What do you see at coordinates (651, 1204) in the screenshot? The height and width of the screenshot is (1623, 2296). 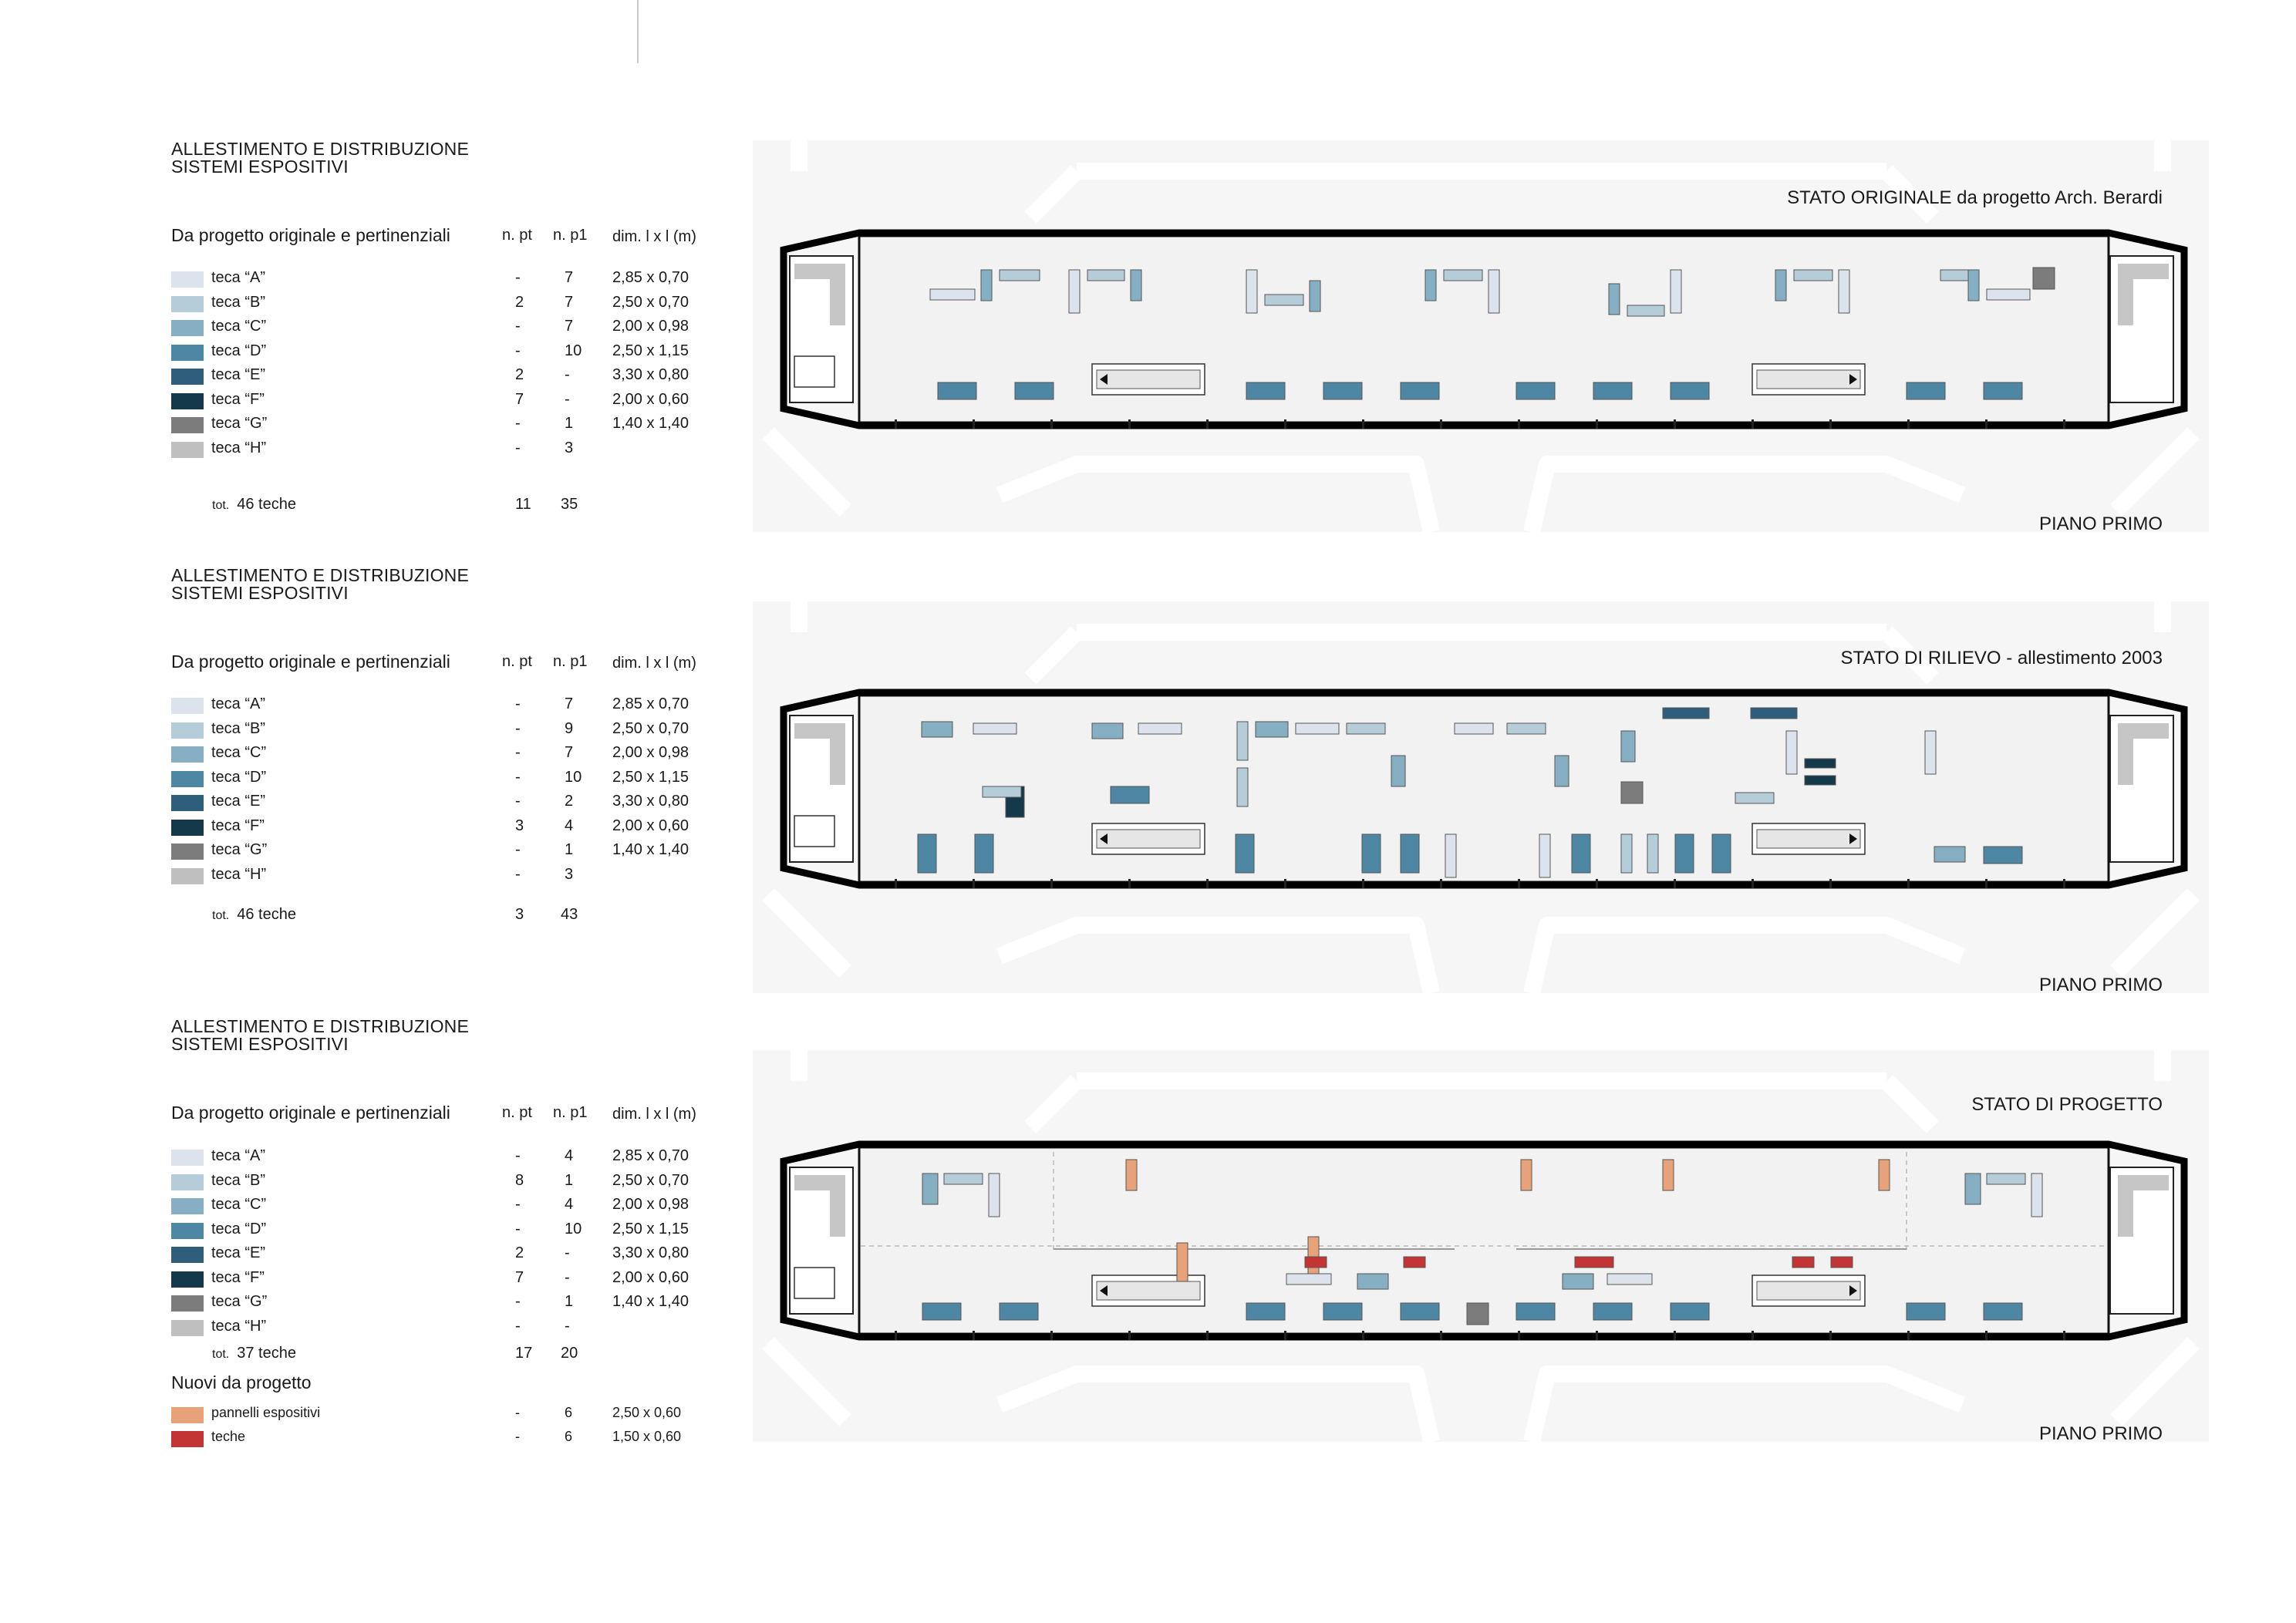 I see `legend-dim: 2,00 x 0,98` at bounding box center [651, 1204].